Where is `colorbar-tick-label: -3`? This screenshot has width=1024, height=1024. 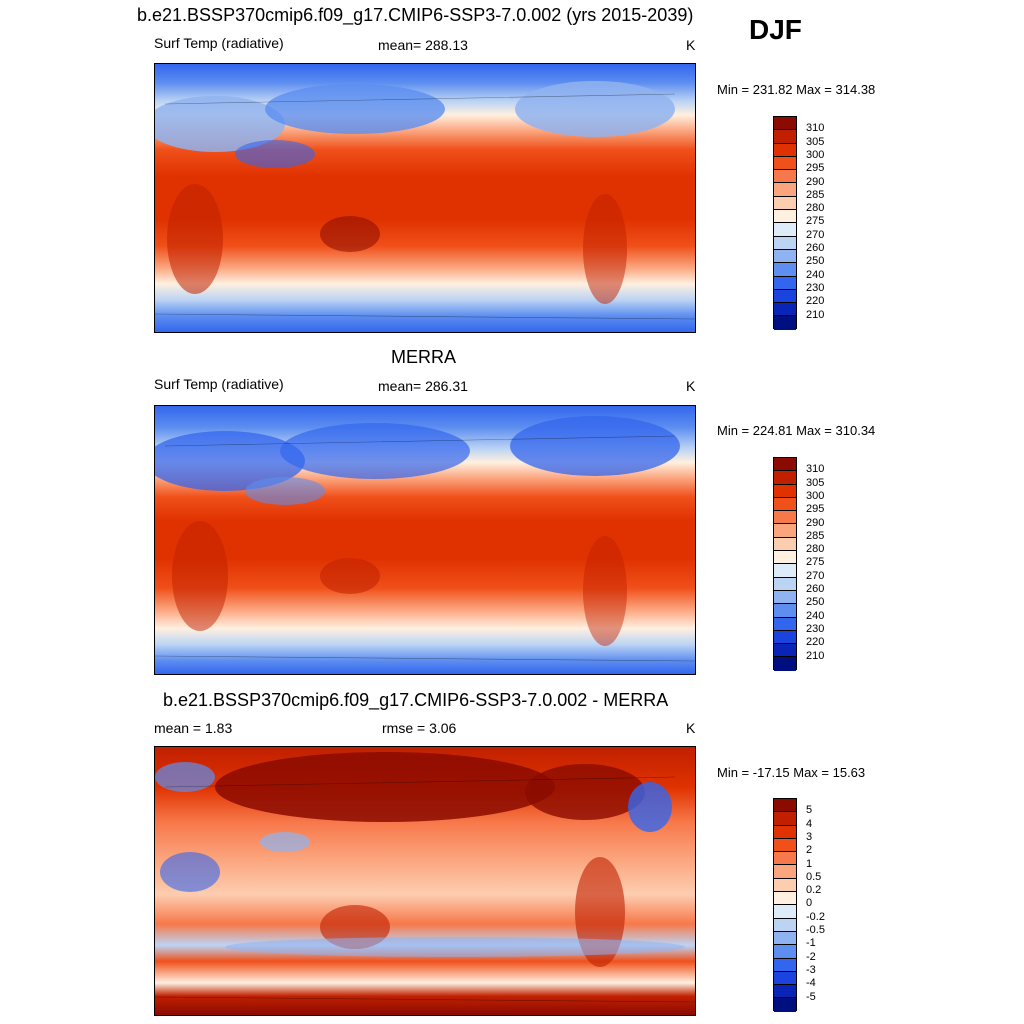
colorbar-tick-label: -3 is located at coordinates (811, 969).